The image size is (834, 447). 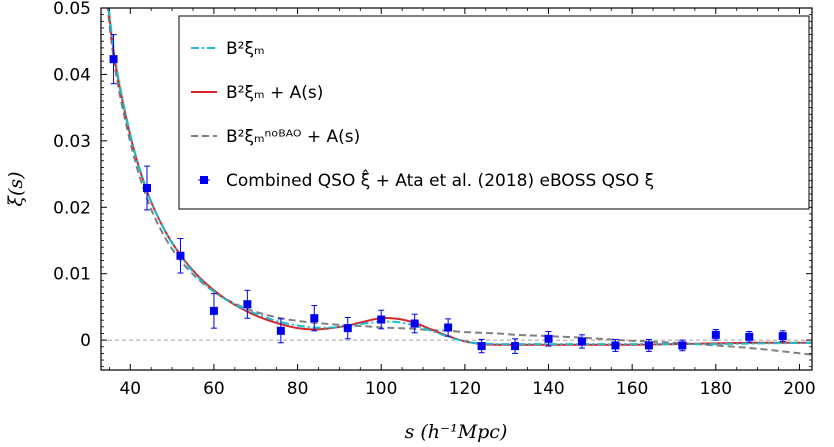 What do you see at coordinates (72, 75) in the screenshot?
I see `y-tick-label: 0.04` at bounding box center [72, 75].